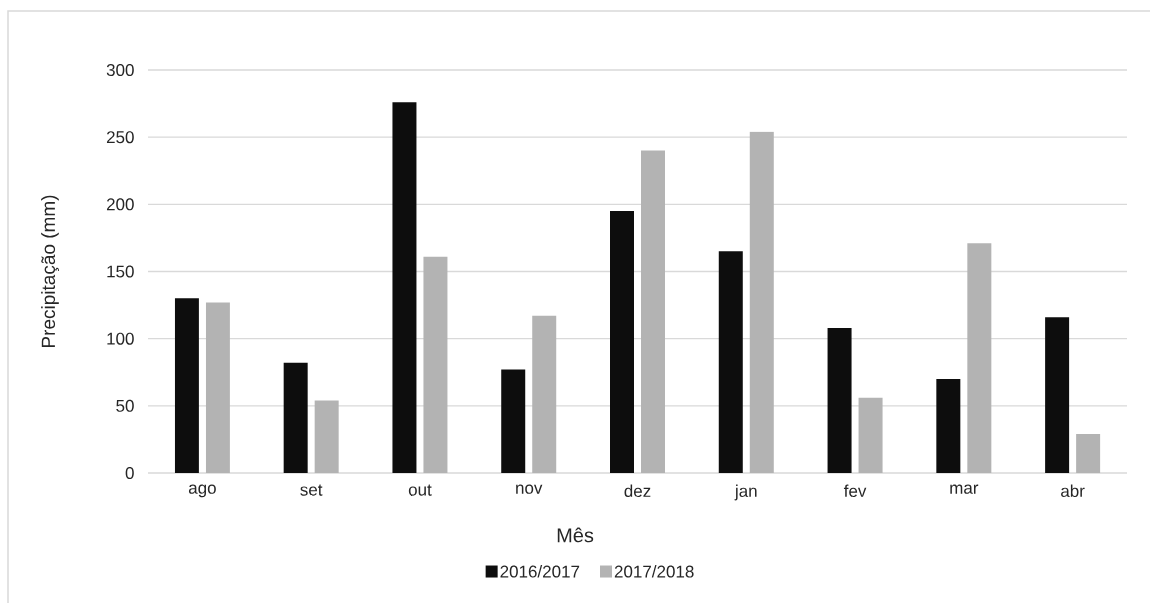 This screenshot has width=1150, height=603. What do you see at coordinates (202, 491) in the screenshot?
I see `x-tick-label: ago` at bounding box center [202, 491].